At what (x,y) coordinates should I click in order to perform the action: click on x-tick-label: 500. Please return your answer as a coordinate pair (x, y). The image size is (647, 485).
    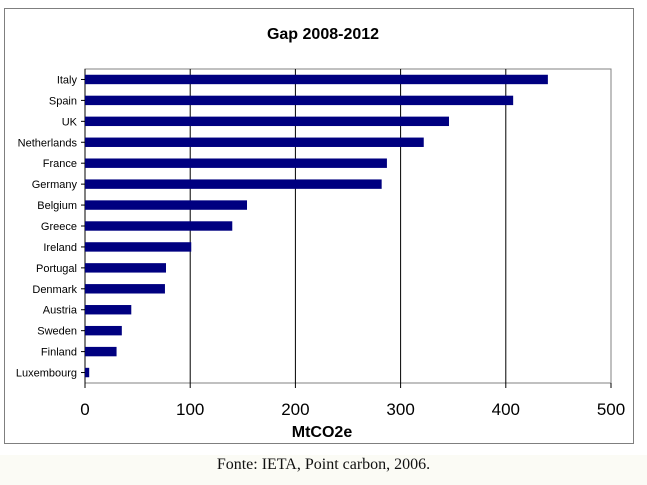
    Looking at the image, I should click on (611, 409).